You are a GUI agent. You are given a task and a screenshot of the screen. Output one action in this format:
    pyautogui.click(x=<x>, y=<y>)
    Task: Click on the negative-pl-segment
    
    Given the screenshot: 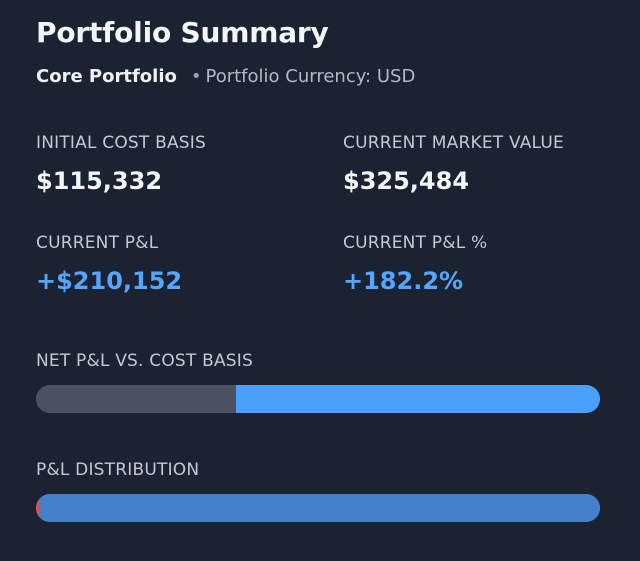 What is the action you would take?
    pyautogui.click(x=37, y=508)
    